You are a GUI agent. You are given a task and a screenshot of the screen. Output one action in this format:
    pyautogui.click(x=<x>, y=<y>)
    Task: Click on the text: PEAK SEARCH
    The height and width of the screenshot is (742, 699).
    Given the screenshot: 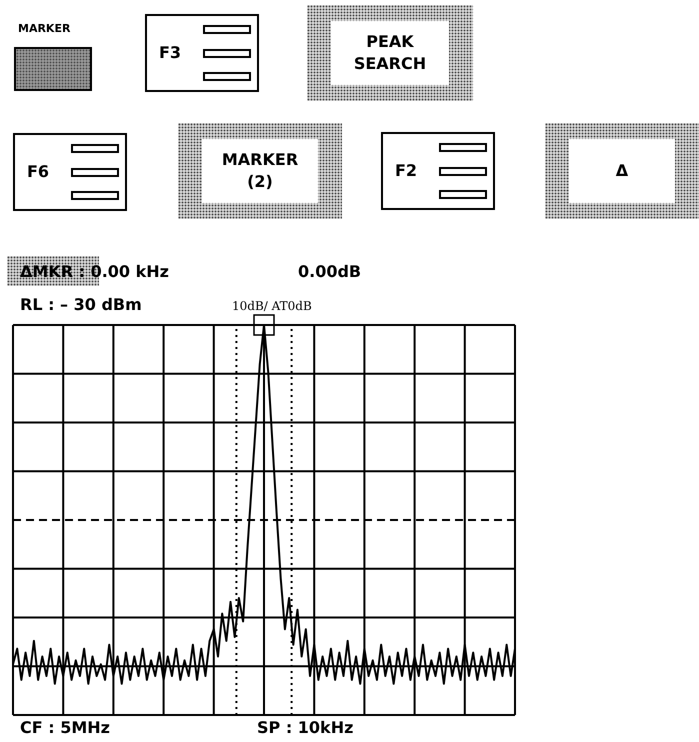 What is the action you would take?
    pyautogui.click(x=390, y=53)
    